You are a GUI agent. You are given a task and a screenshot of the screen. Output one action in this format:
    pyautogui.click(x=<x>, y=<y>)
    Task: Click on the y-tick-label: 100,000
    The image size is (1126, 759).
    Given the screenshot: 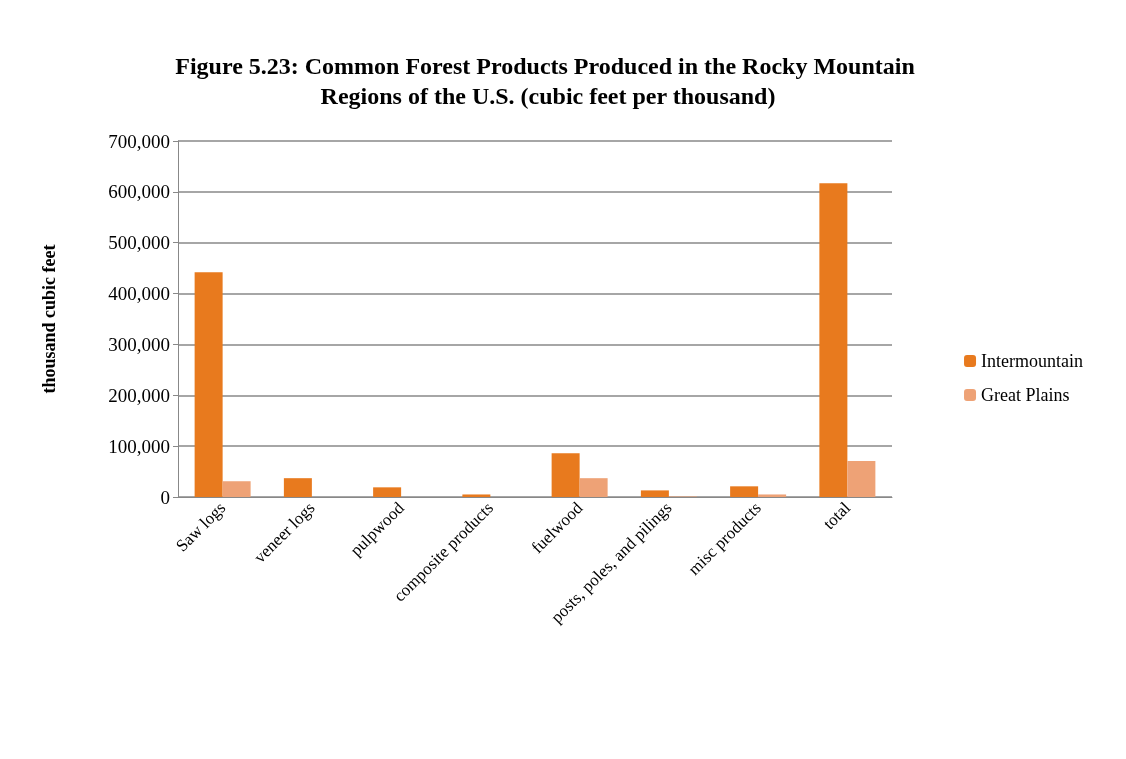 What is the action you would take?
    pyautogui.click(x=139, y=446)
    